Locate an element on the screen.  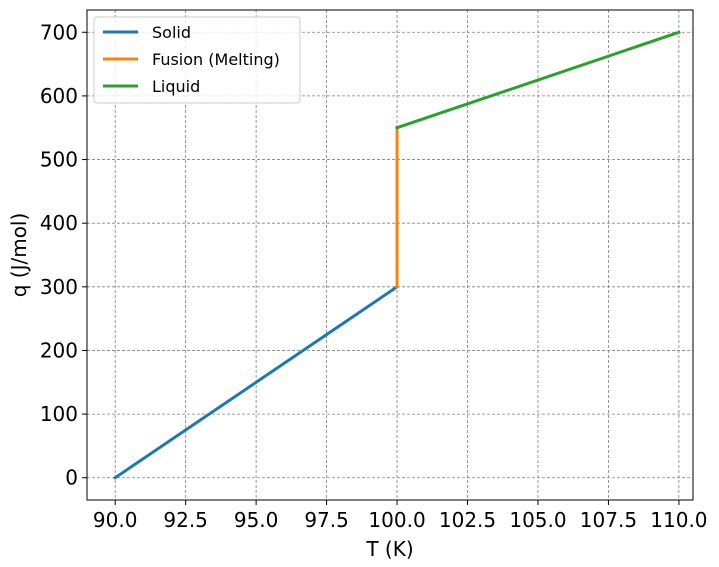
x-tick-label: 97.5 is located at coordinates (326, 520).